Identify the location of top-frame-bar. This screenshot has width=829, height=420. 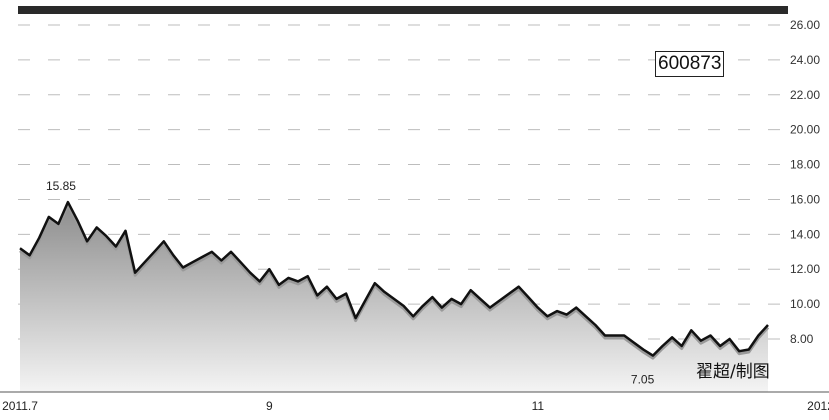
(403, 10).